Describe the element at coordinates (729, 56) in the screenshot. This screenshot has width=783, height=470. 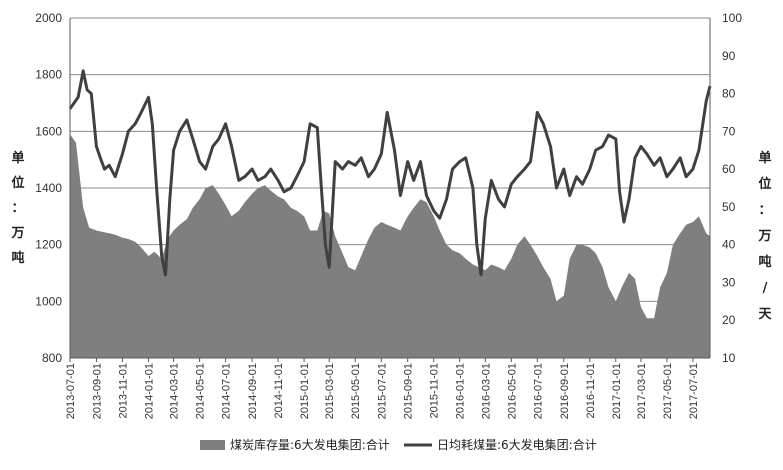
I see `y-right-tick-label: 90` at that location.